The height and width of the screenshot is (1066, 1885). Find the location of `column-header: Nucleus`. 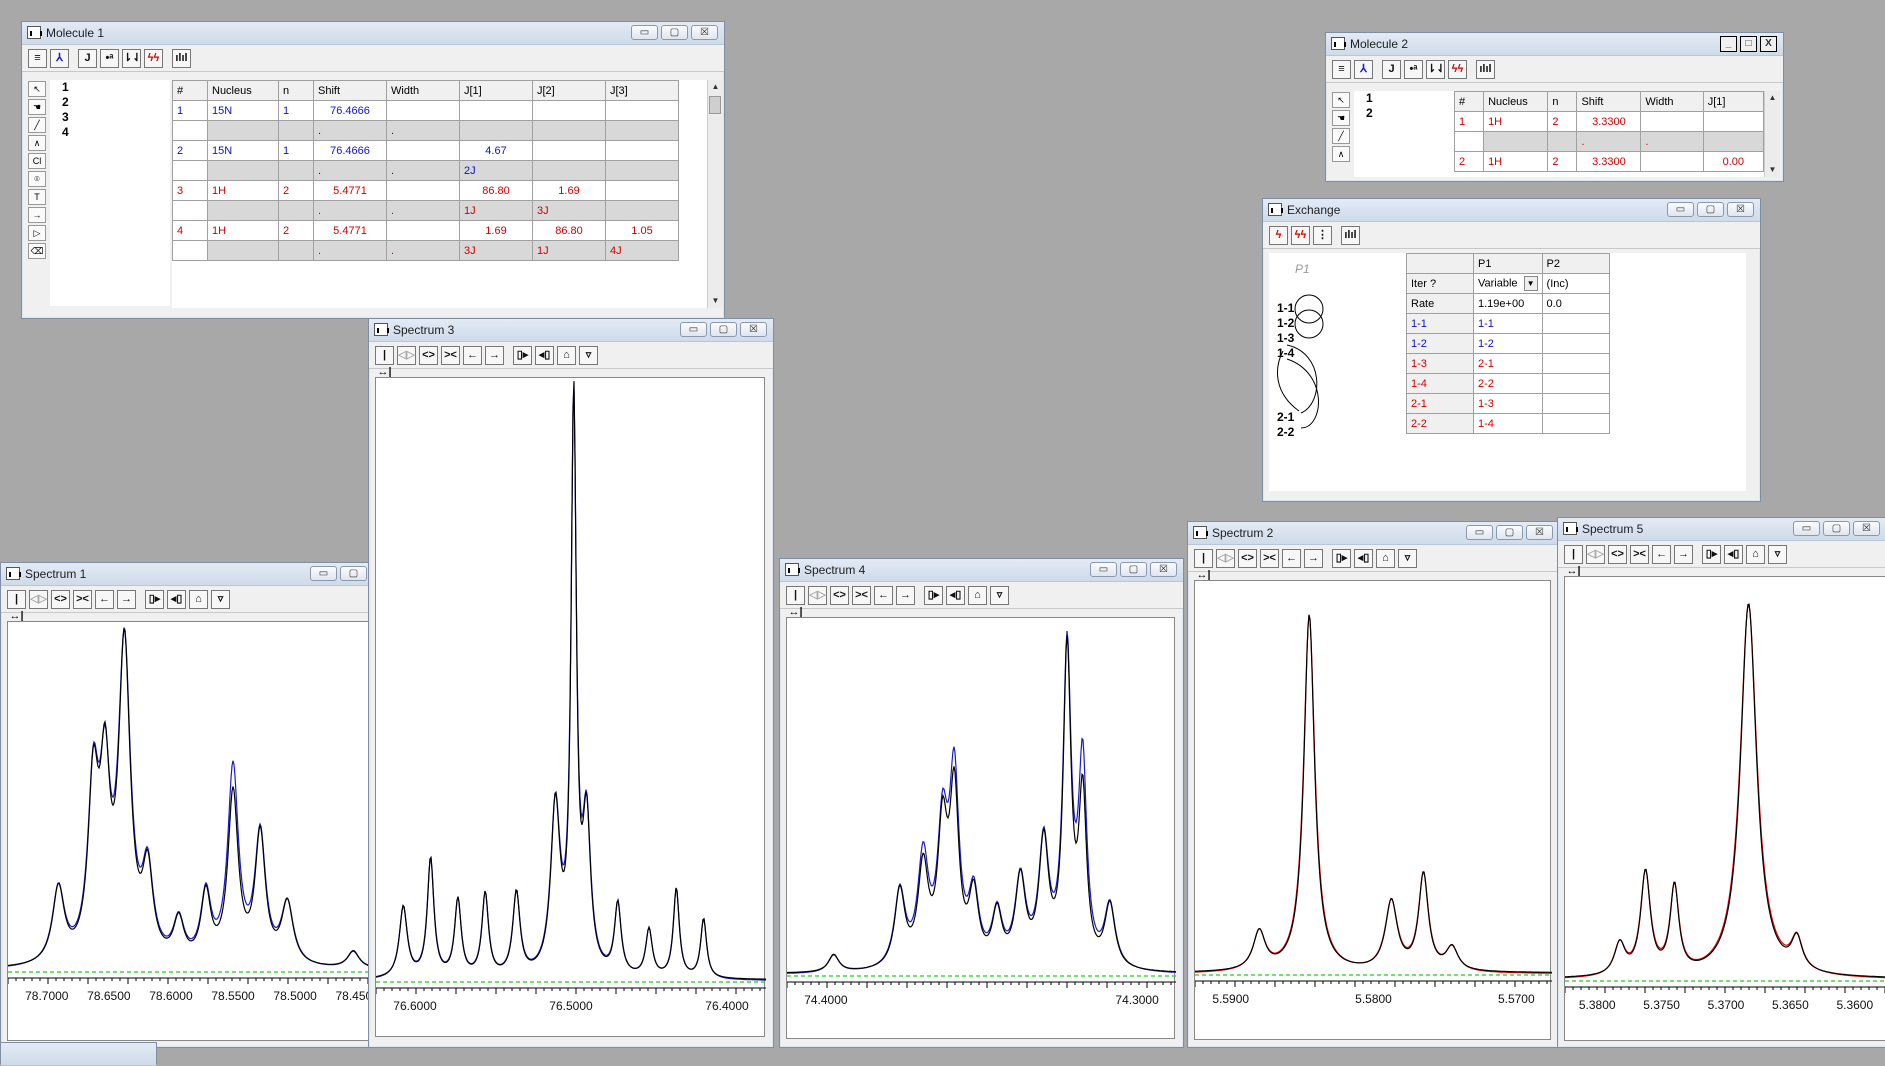

column-header: Nucleus is located at coordinates (243, 90).